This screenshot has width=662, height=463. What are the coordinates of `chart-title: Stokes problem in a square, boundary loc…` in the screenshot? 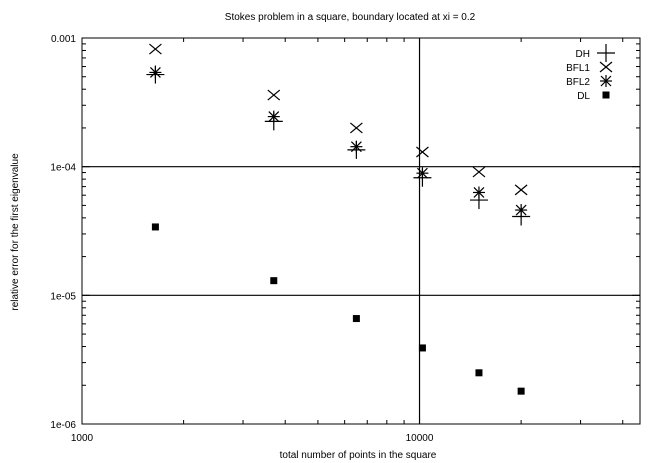 It's located at (350, 17).